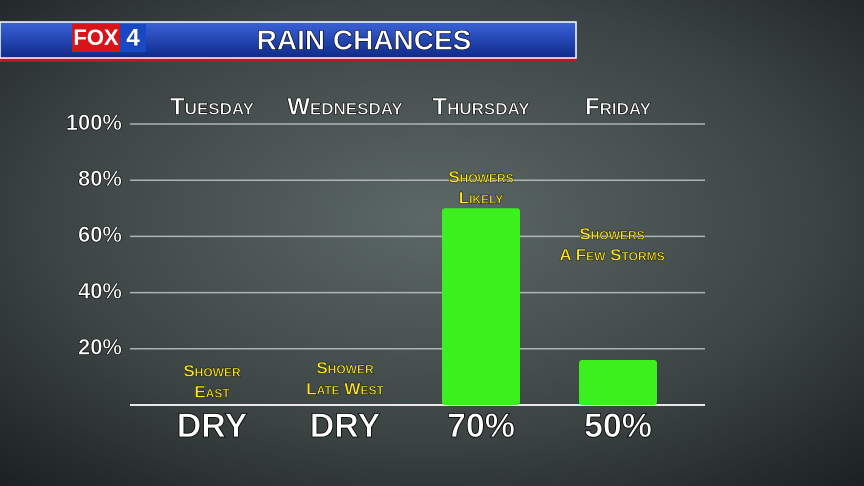 The height and width of the screenshot is (486, 864). What do you see at coordinates (481, 426) in the screenshot?
I see `bottom-label: 70%` at bounding box center [481, 426].